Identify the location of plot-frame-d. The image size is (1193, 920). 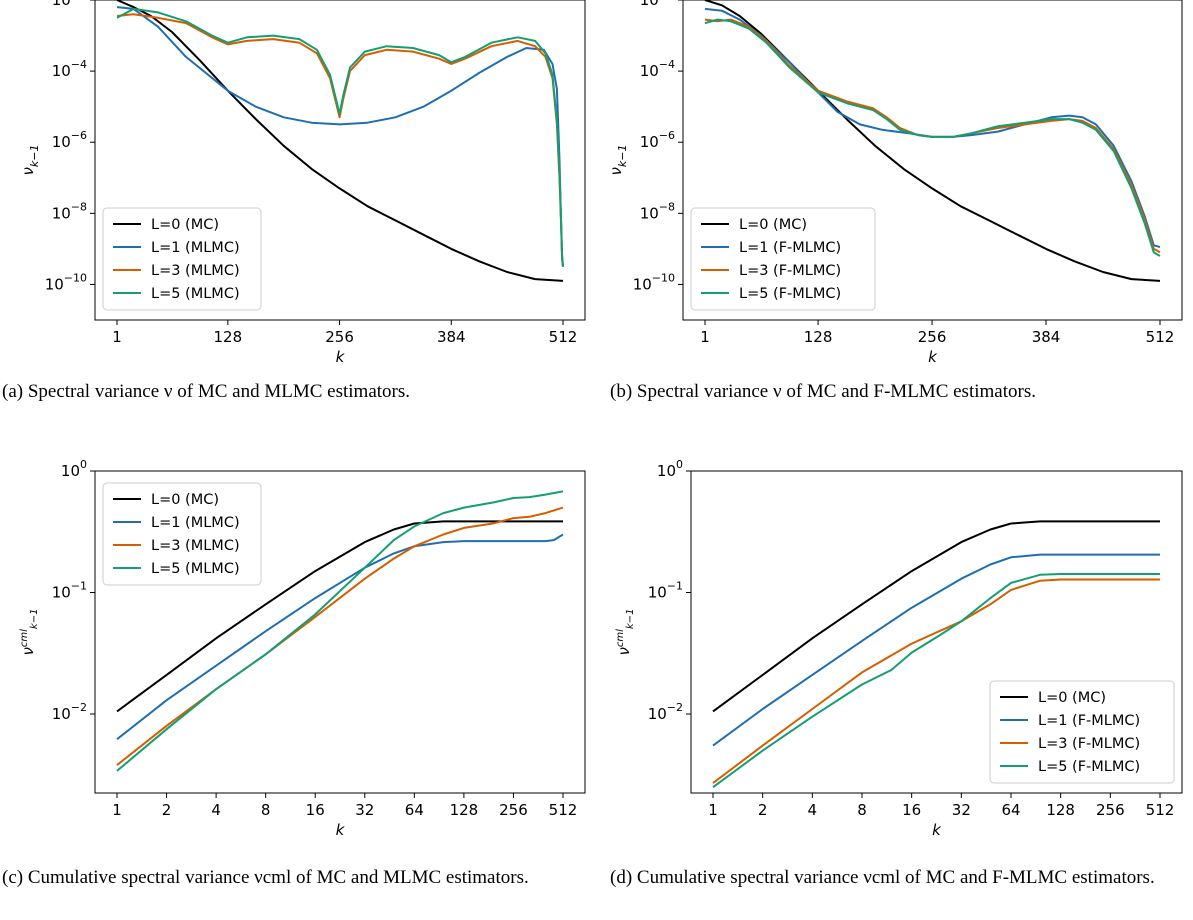
(936, 632).